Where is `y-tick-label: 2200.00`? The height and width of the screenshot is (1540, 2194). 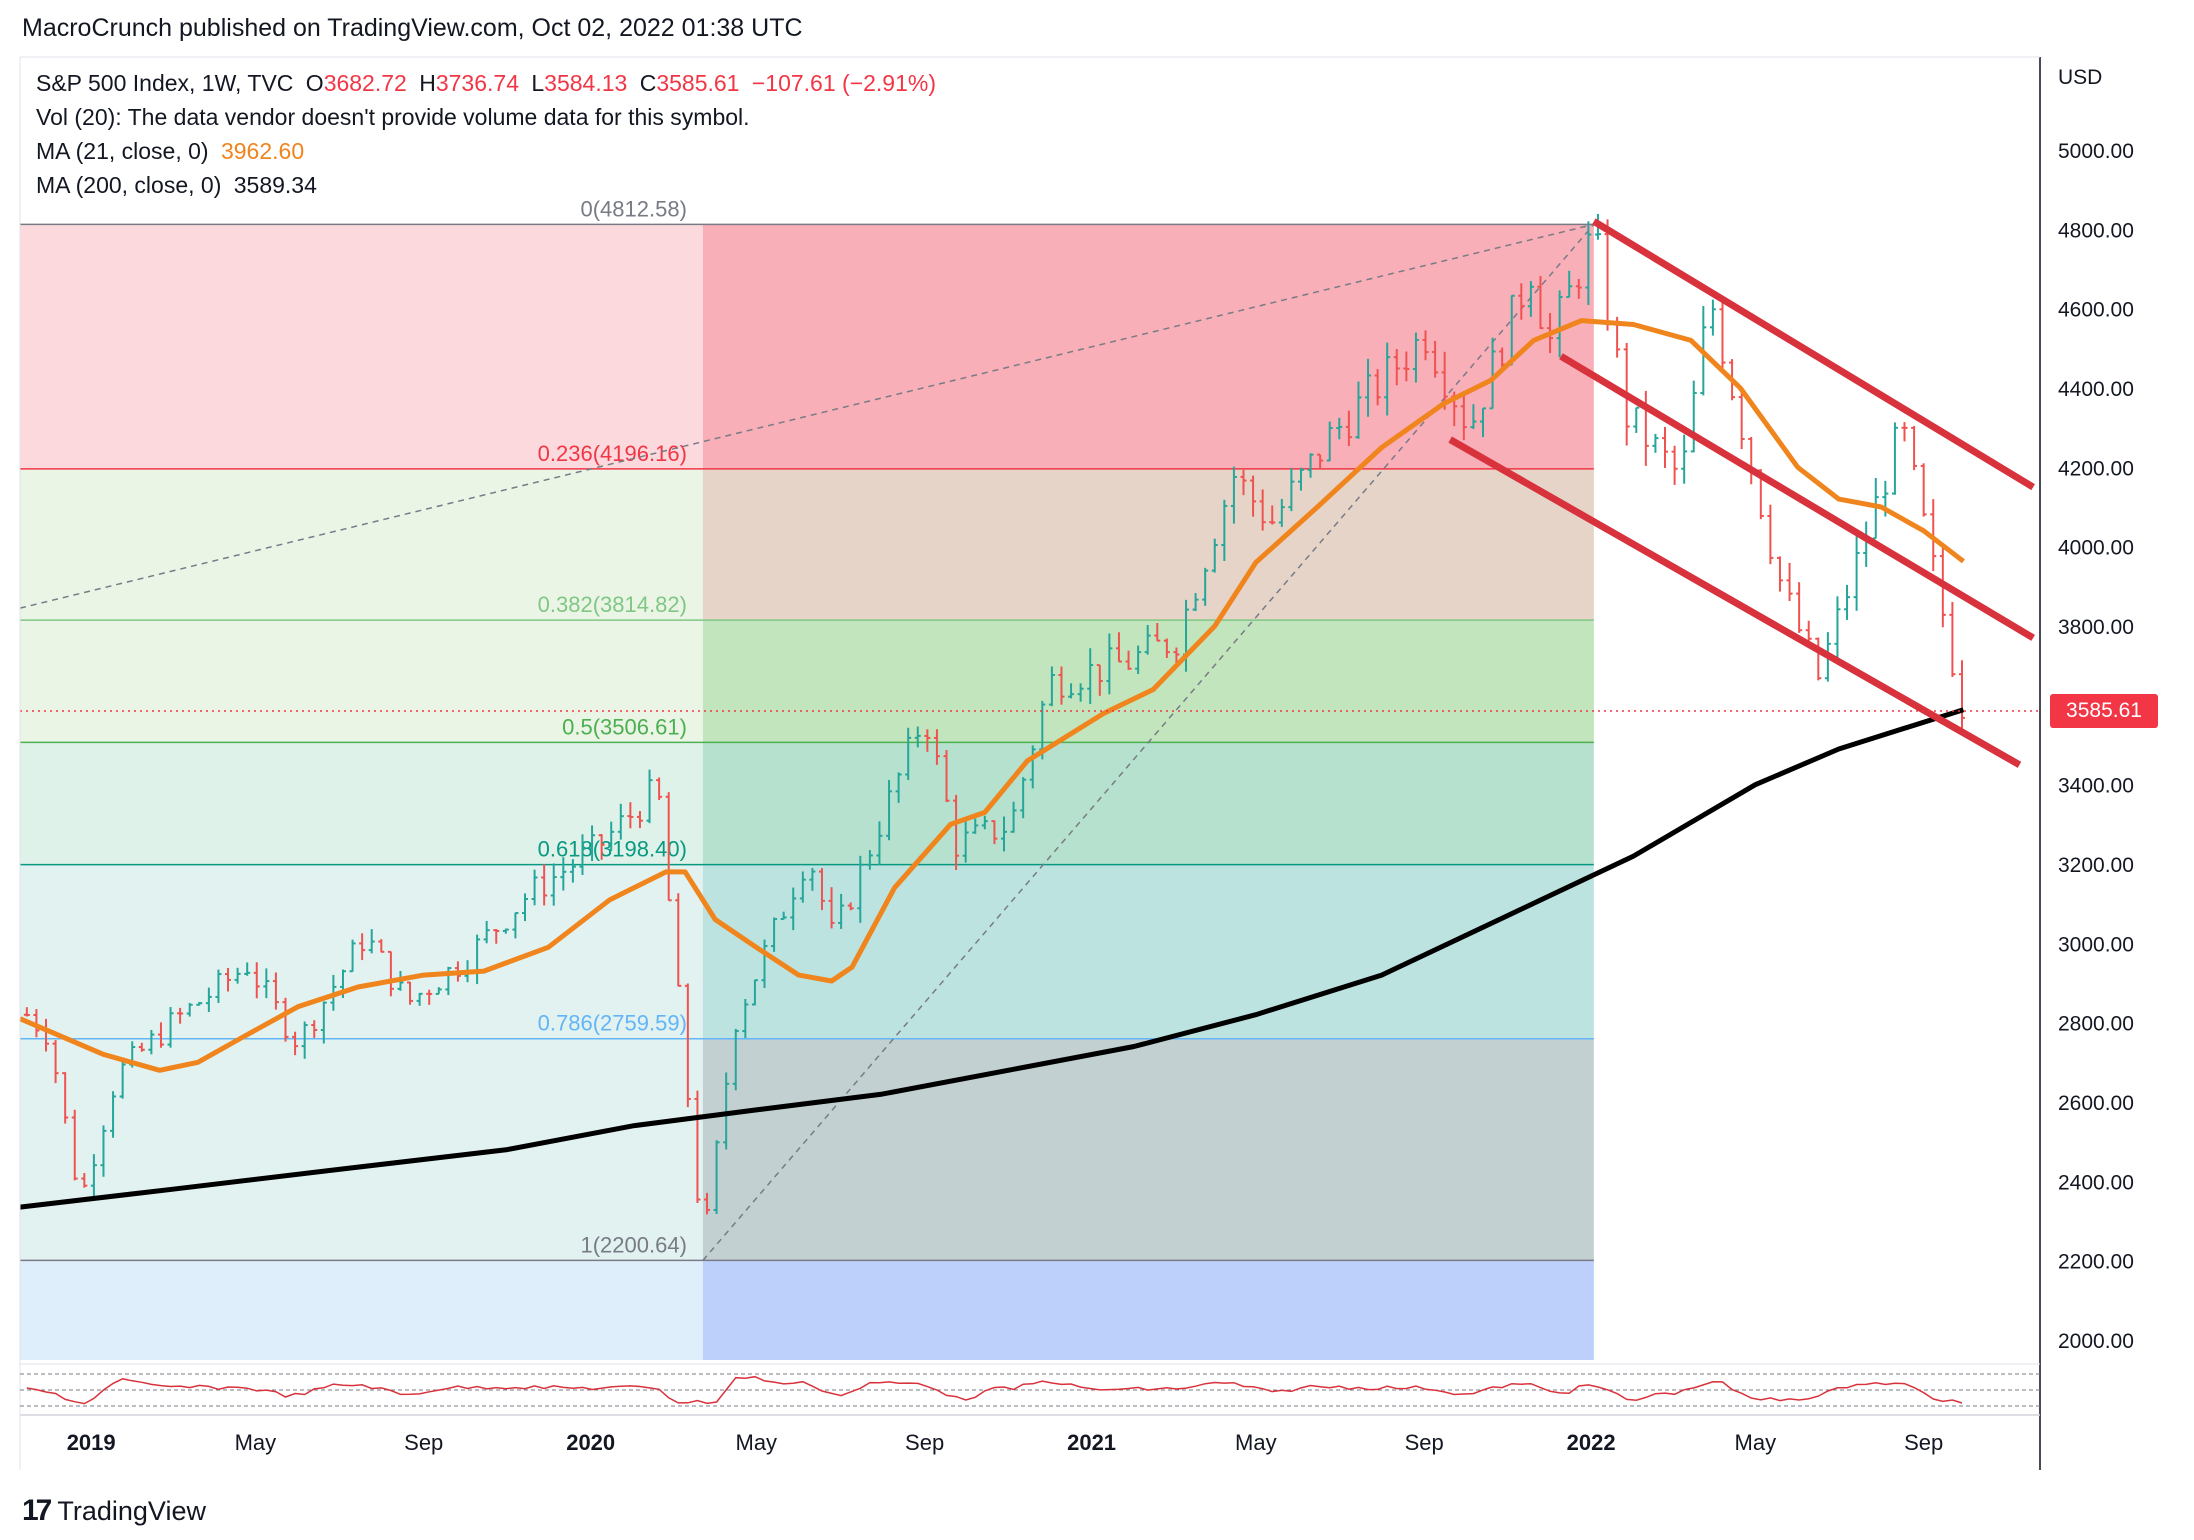
y-tick-label: 2200.00 is located at coordinates (2096, 1262).